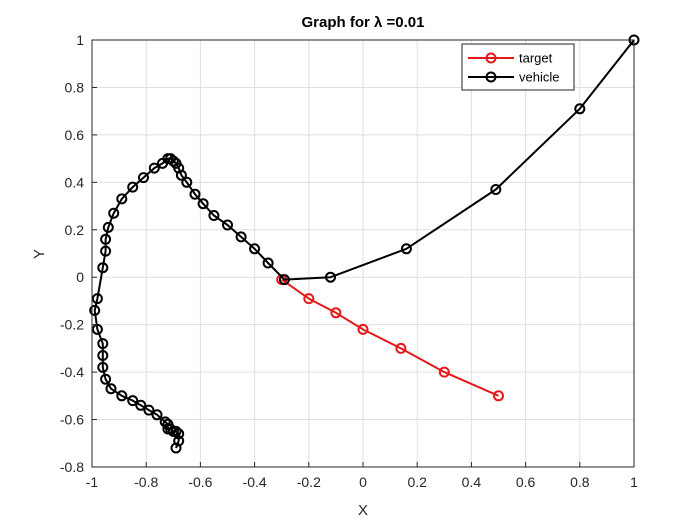 The height and width of the screenshot is (525, 700). What do you see at coordinates (363, 482) in the screenshot?
I see `x-tick-label: 0` at bounding box center [363, 482].